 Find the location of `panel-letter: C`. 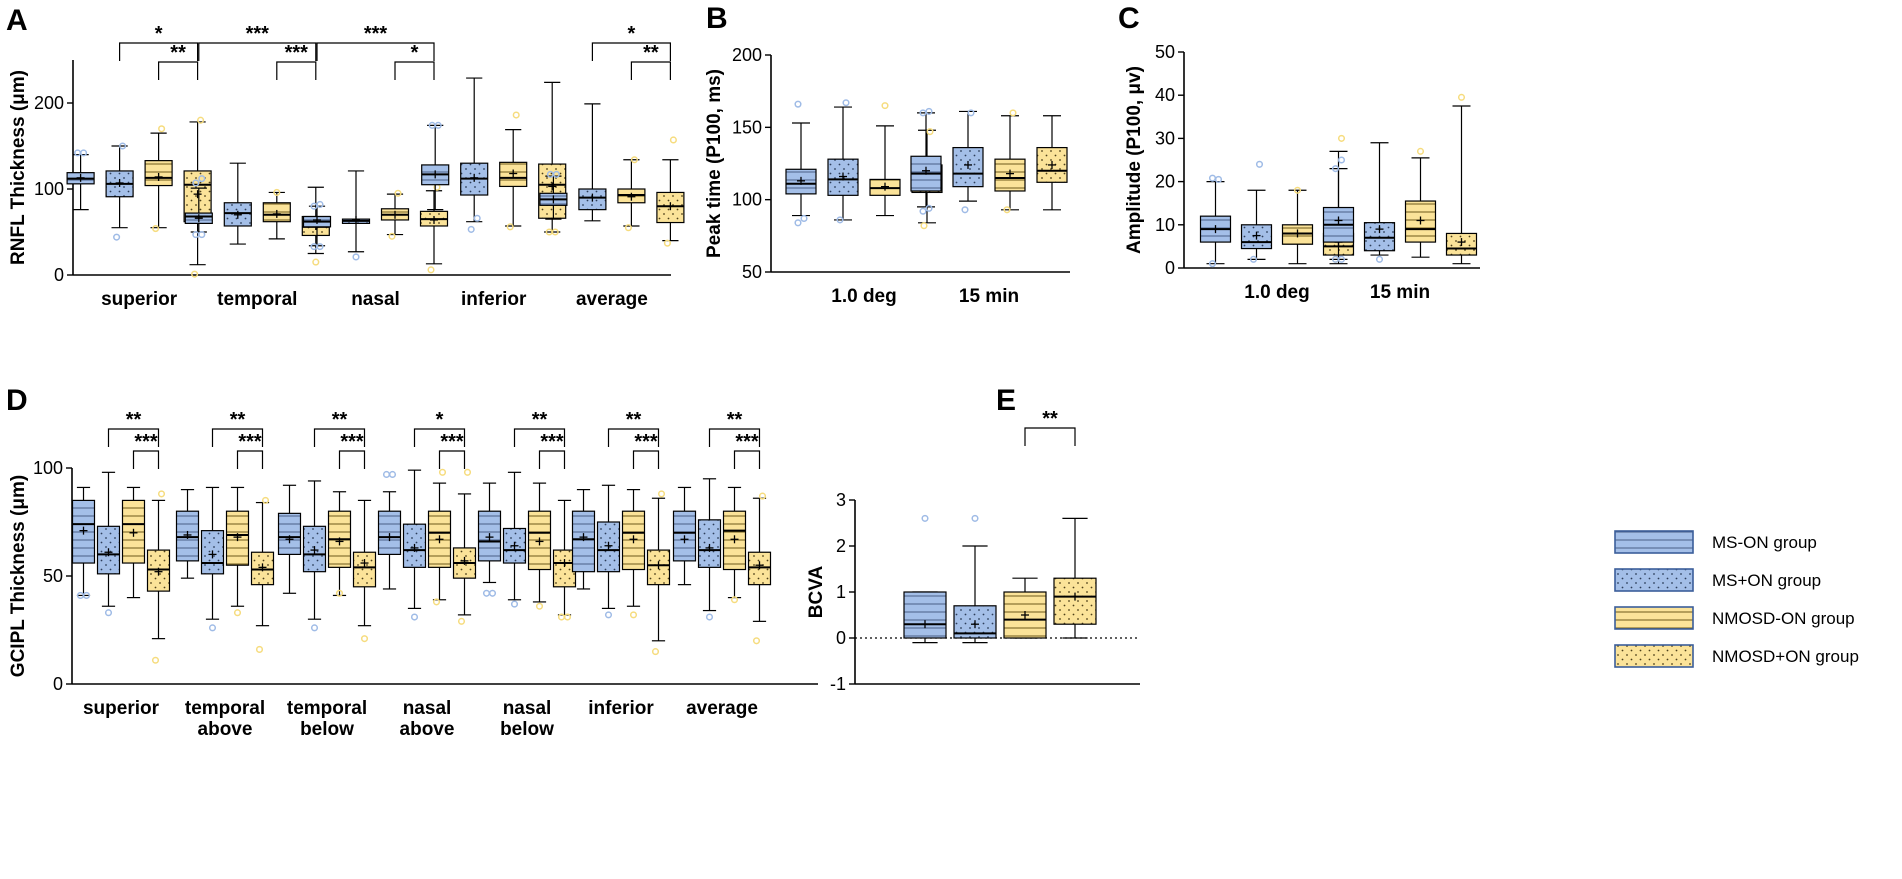

panel-letter: C is located at coordinates (1129, 18).